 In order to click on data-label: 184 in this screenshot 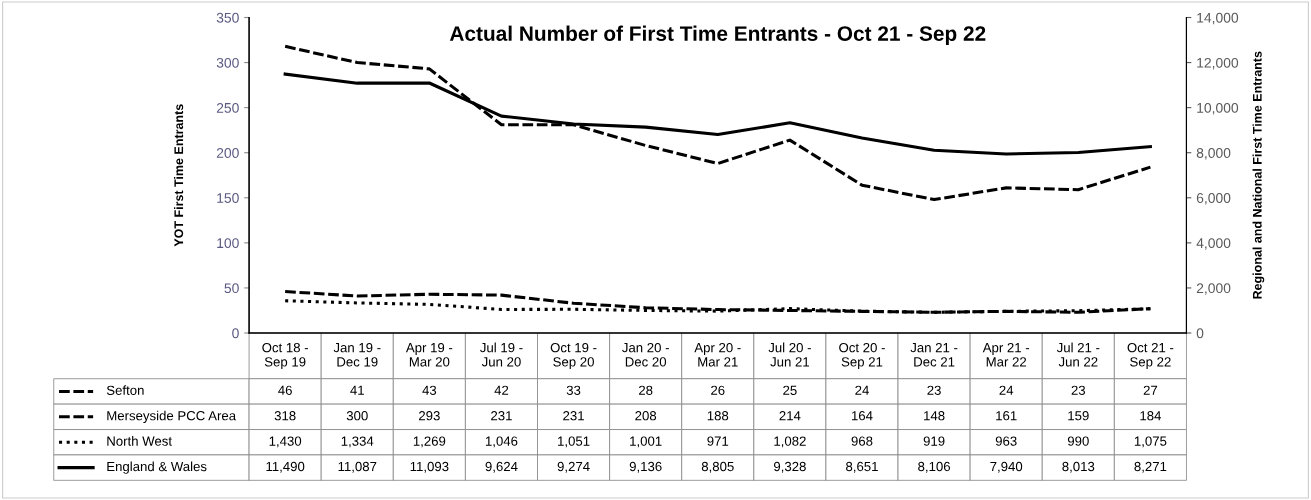, I will do `click(1151, 416)`.